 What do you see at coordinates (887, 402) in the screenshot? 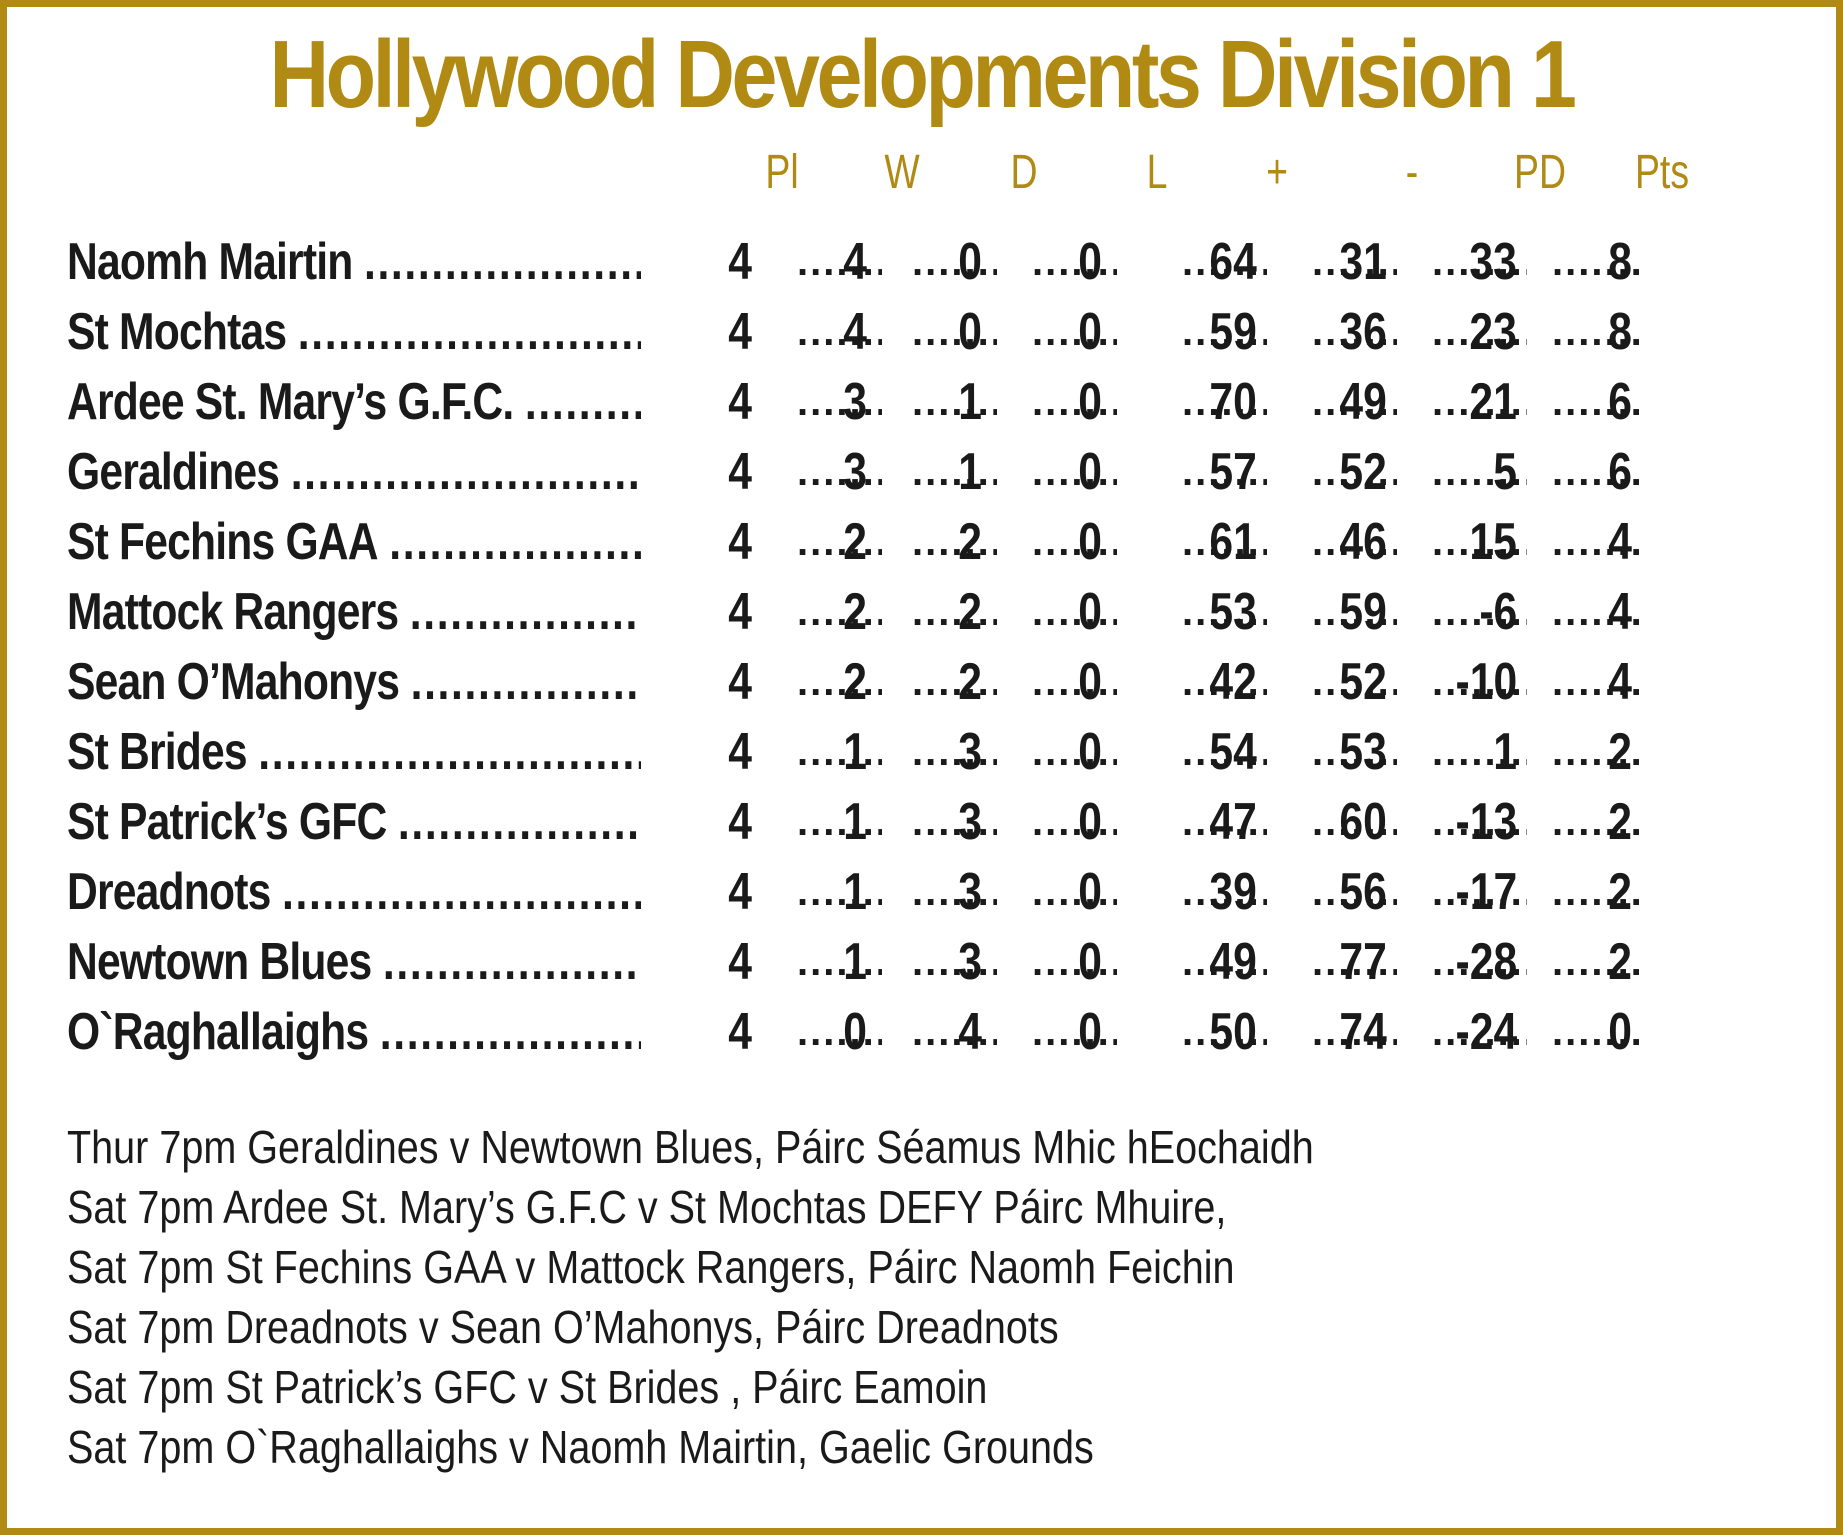
I see `row-stats: 4 3 1 0 70 49 21 6` at bounding box center [887, 402].